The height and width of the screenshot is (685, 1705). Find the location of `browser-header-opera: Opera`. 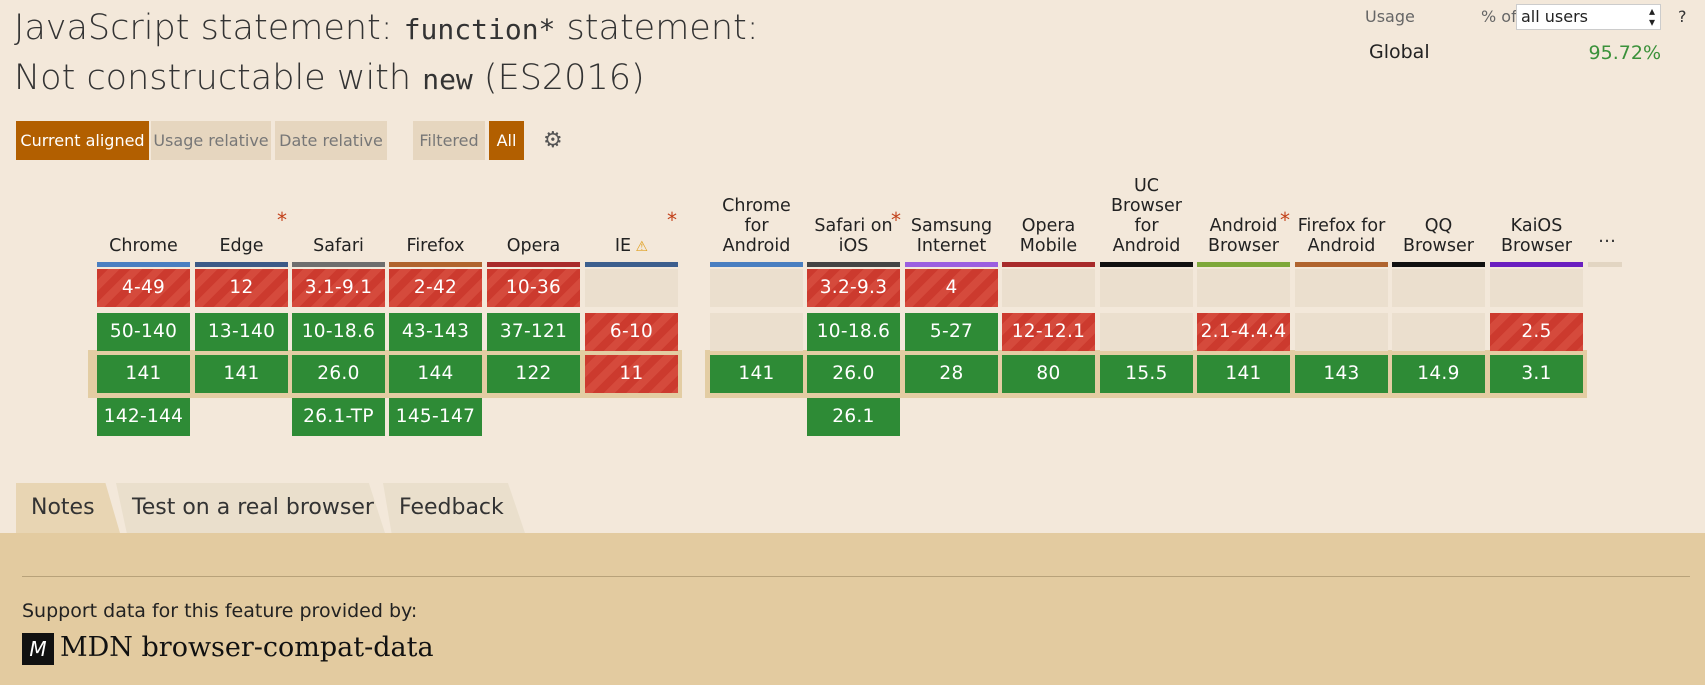

browser-header-opera: Opera is located at coordinates (533, 246).